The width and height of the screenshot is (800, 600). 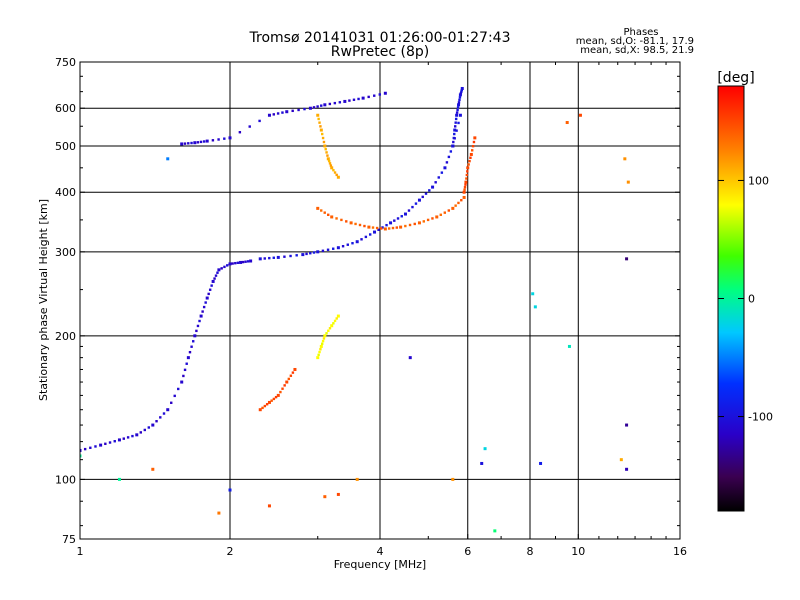 I want to click on y-tick-label: 300, so click(x=65, y=252).